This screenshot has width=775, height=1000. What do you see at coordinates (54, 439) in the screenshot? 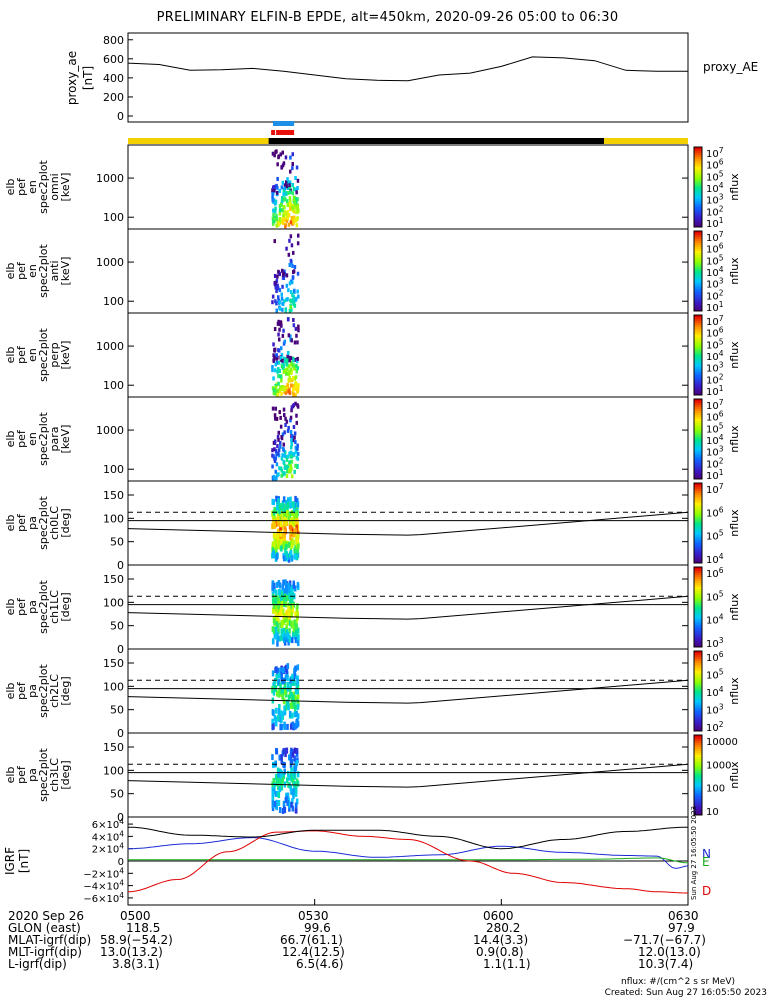
I see `y-axis-label: para` at bounding box center [54, 439].